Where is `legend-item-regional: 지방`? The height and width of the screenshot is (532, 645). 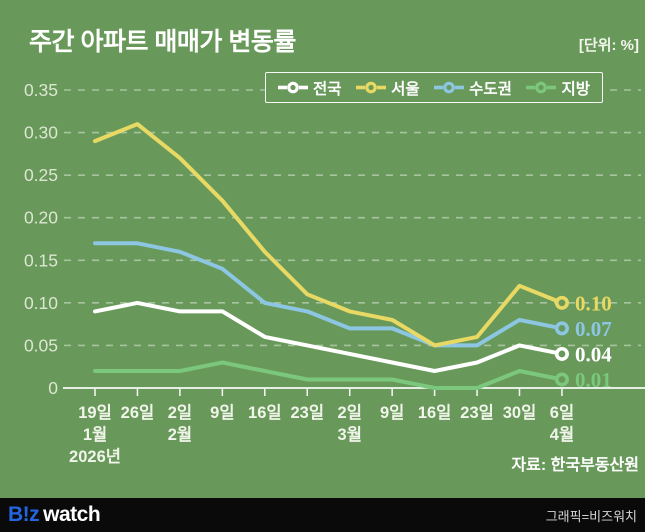
legend-item-regional: 지방 is located at coordinates (558, 88).